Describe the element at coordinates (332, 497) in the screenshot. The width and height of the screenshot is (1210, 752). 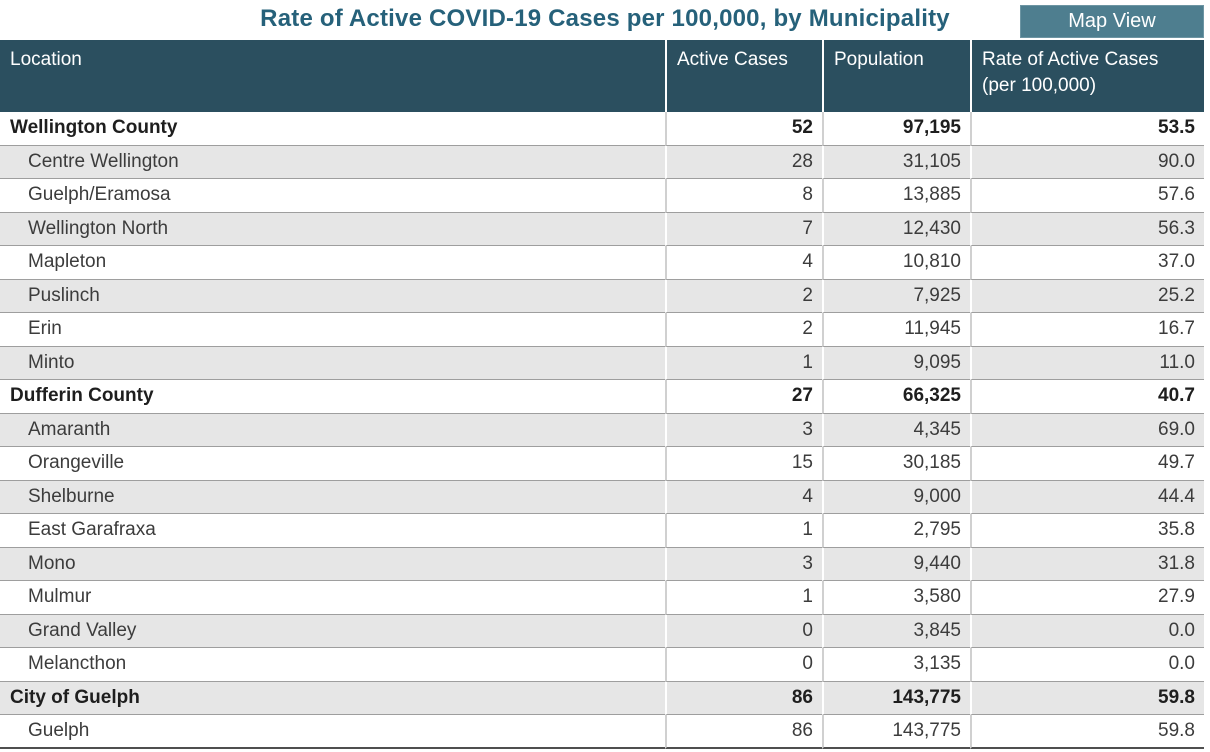
I see `cell-location: Shelburne` at that location.